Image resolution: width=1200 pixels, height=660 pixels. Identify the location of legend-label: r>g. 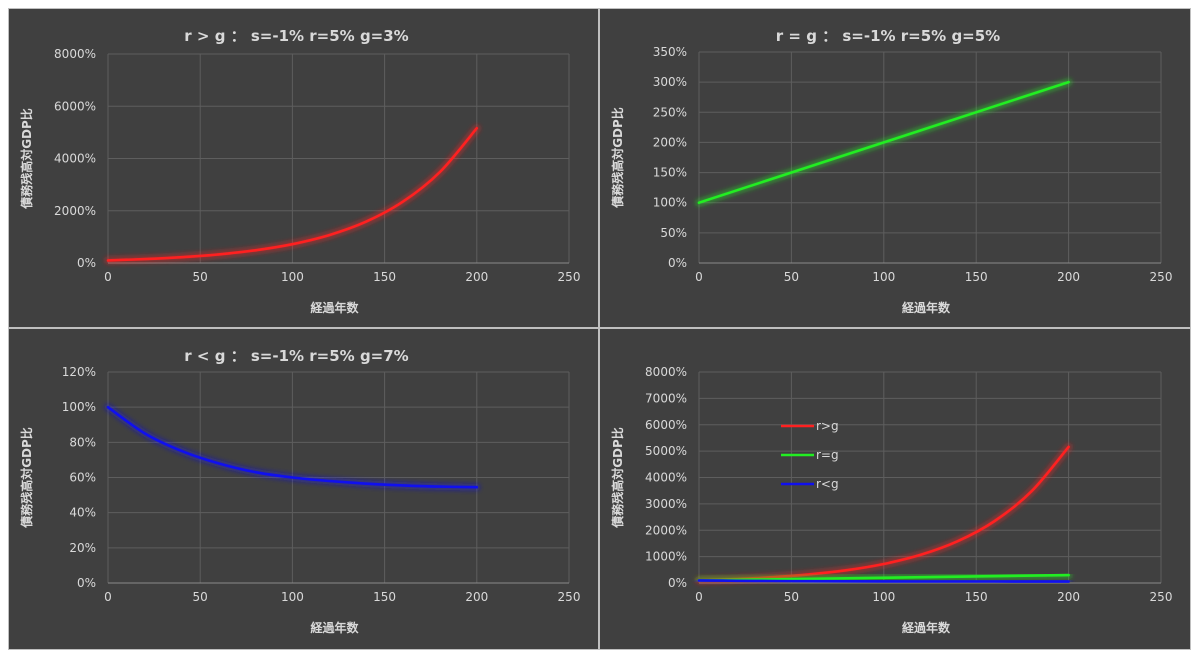
(827, 426).